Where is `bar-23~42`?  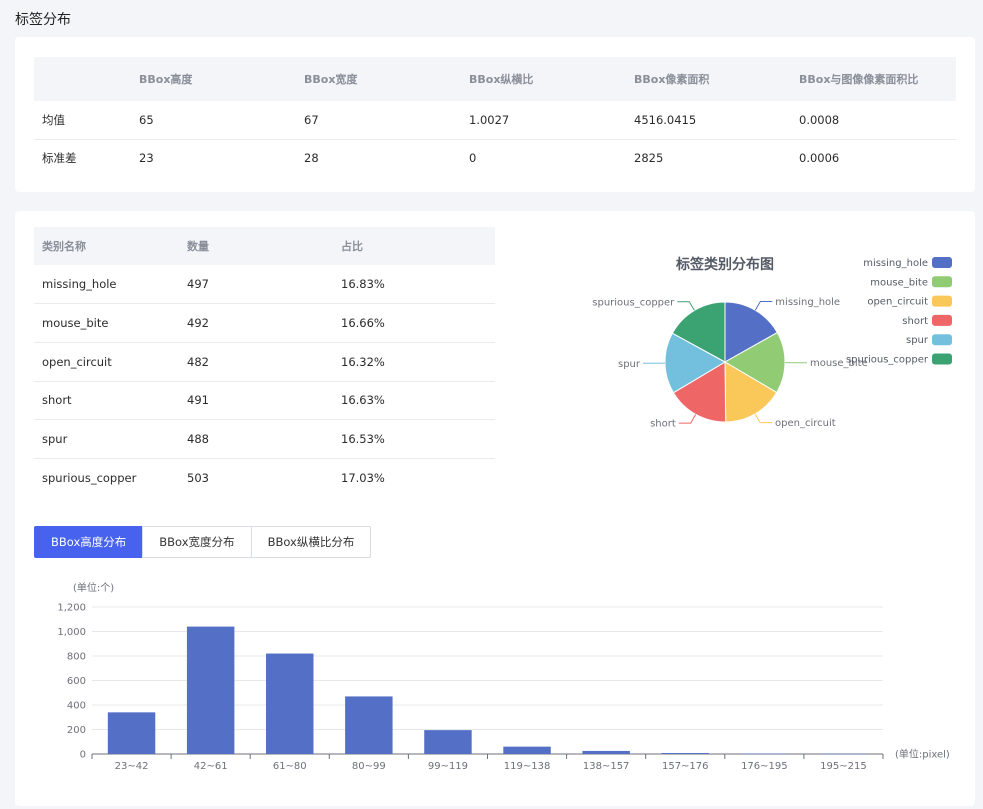 bar-23~42 is located at coordinates (131, 733).